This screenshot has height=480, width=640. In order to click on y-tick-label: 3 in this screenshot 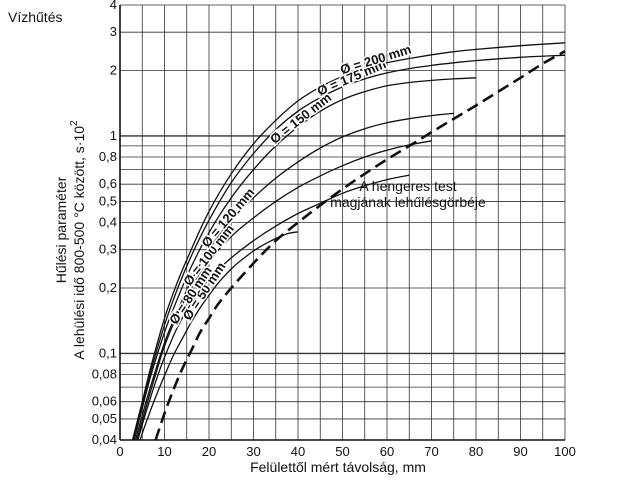, I will do `click(113, 31)`.